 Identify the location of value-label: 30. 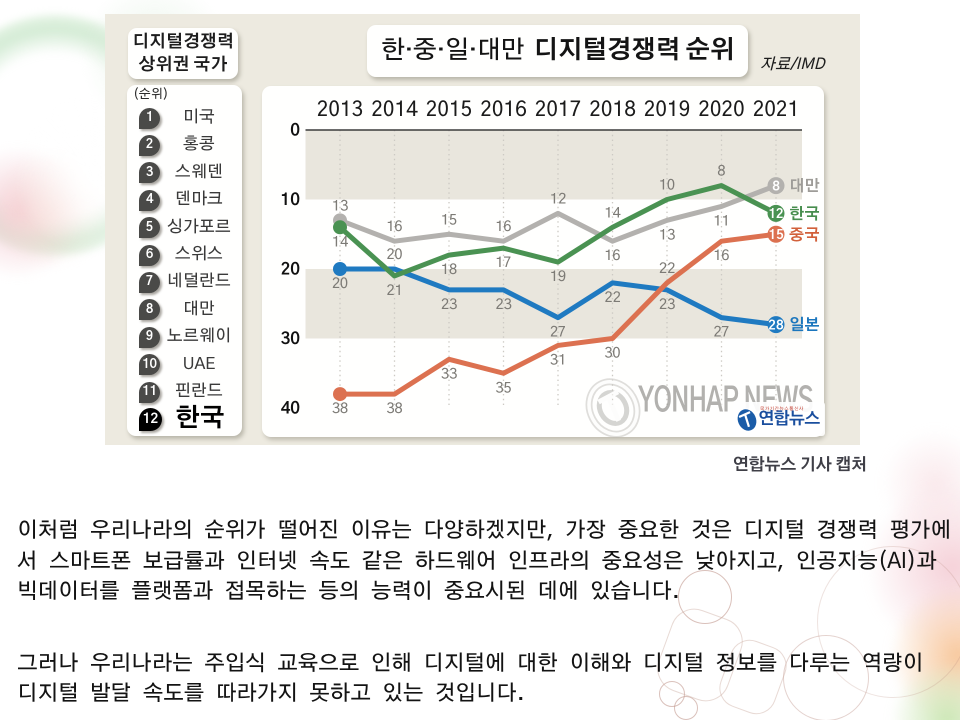
(612, 353).